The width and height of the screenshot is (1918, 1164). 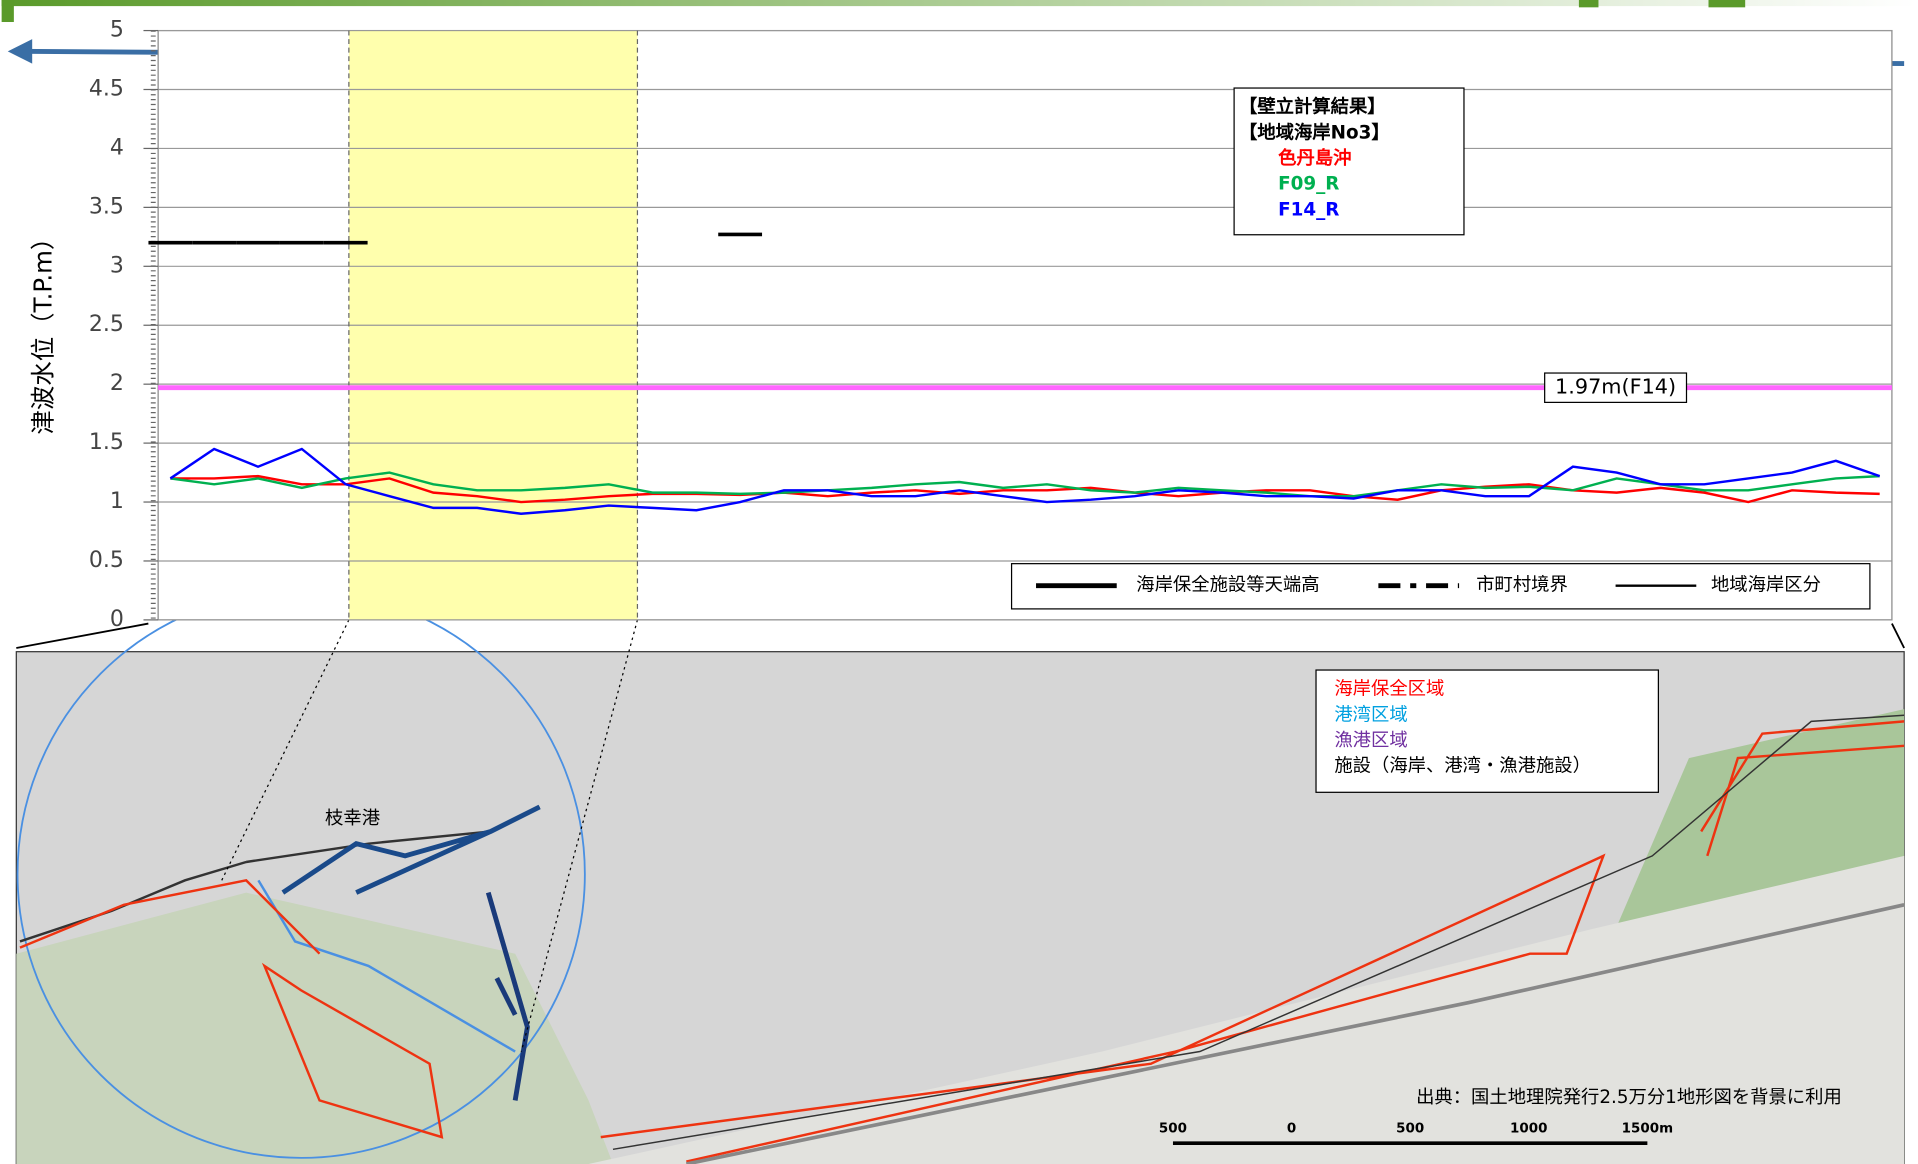 What do you see at coordinates (117, 147) in the screenshot?
I see `y-tick-label: 4` at bounding box center [117, 147].